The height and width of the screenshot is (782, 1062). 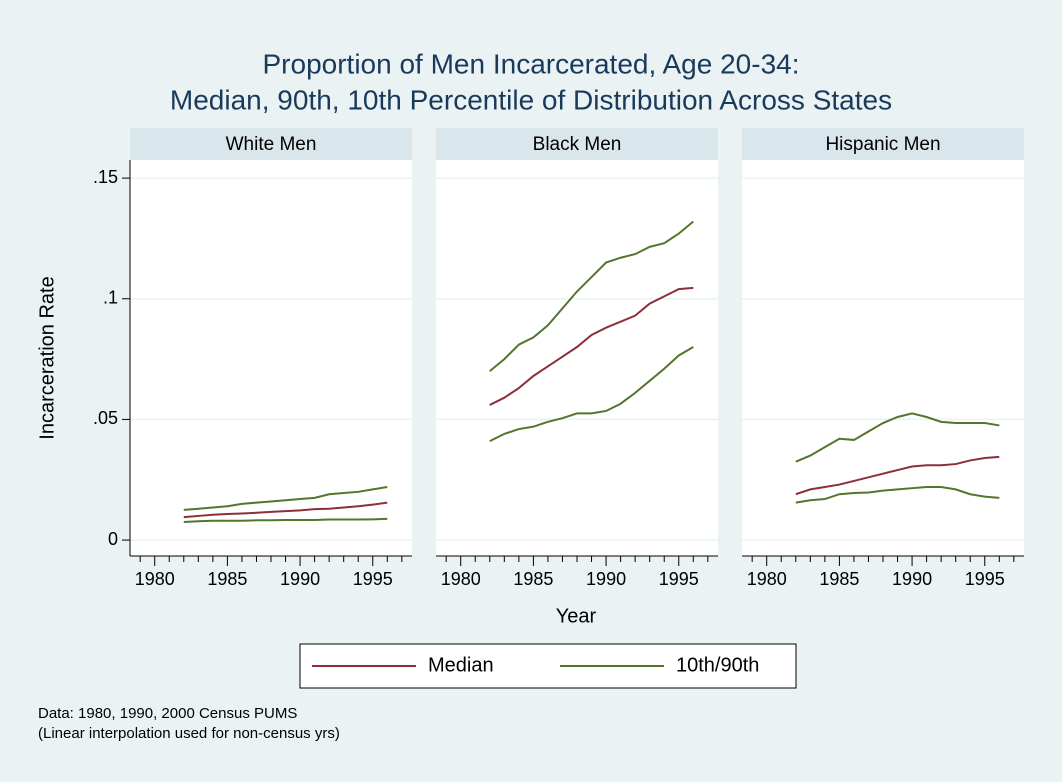 What do you see at coordinates (167, 713) in the screenshot?
I see `note: Data: 1980, 1990, 2000 Census PUMS` at bounding box center [167, 713].